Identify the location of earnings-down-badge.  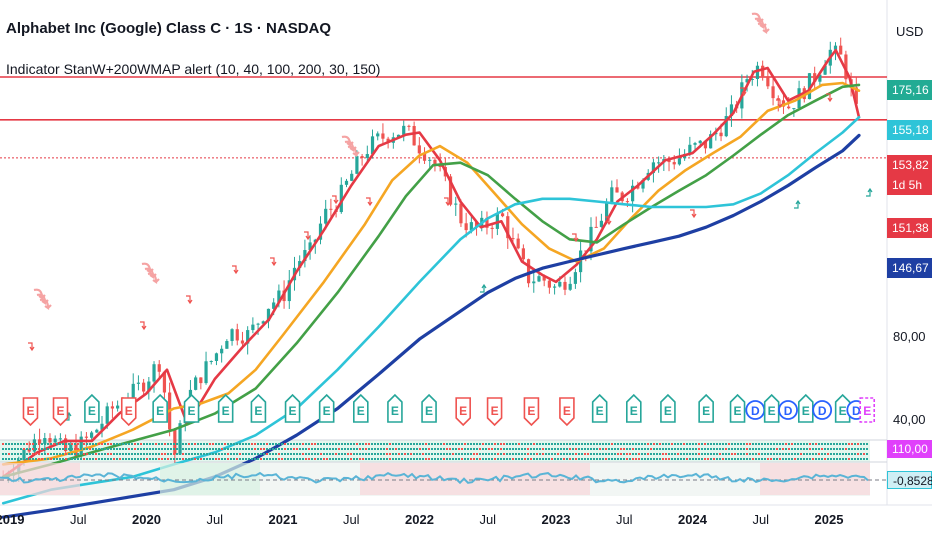
(494, 412).